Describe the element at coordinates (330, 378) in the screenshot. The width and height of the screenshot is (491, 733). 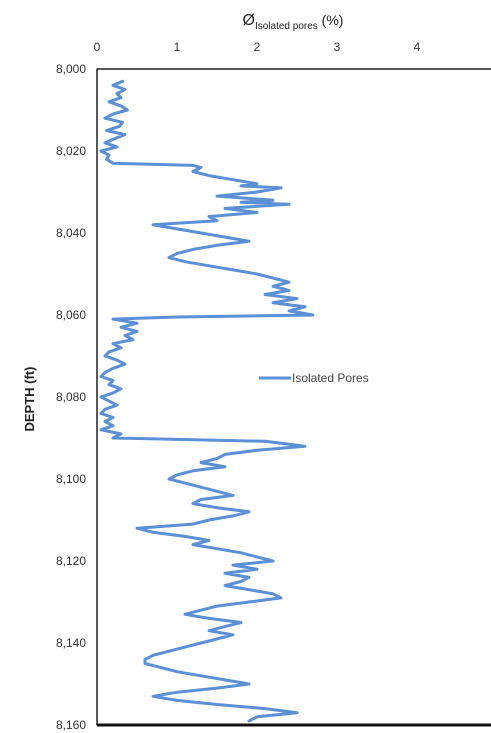
I see `legend-label: Isolated Pores` at that location.